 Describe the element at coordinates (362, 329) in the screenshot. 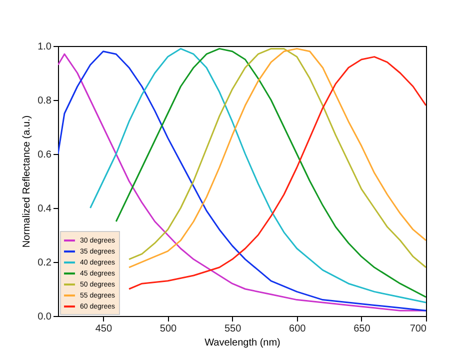

I see `x-tick-label: 650` at that location.